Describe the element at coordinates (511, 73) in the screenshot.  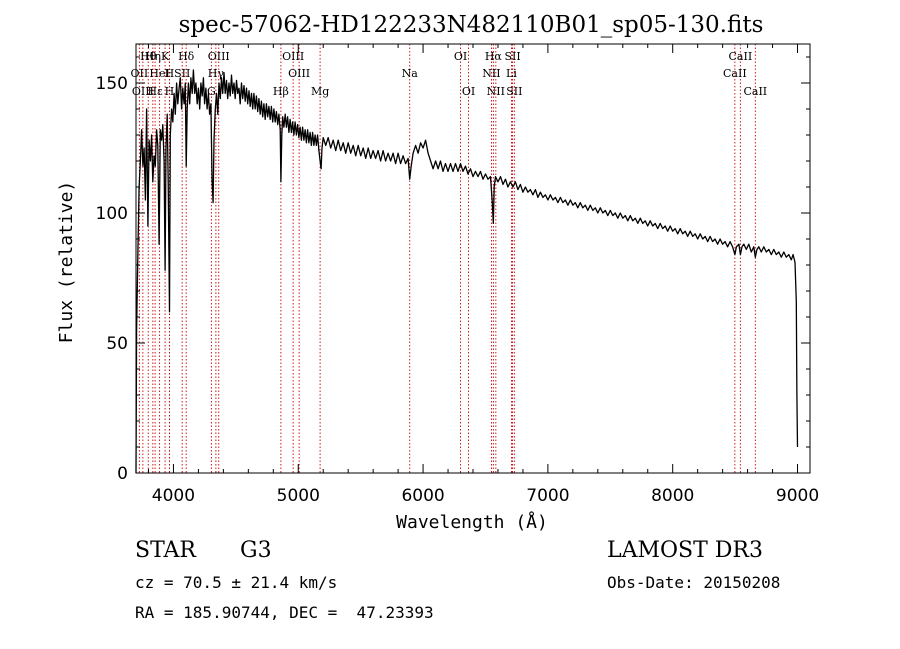
I see `line-label-25: Li` at that location.